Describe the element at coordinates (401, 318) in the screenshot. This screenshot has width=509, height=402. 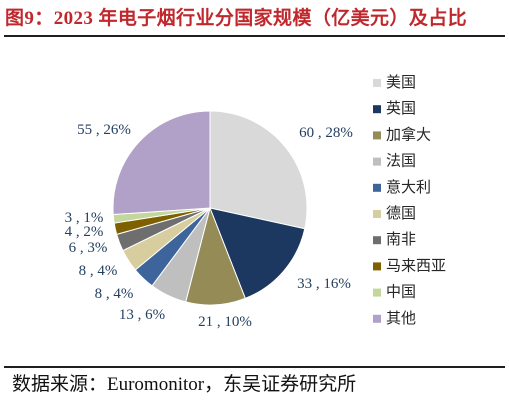
I see `legend-label: 其他` at that location.